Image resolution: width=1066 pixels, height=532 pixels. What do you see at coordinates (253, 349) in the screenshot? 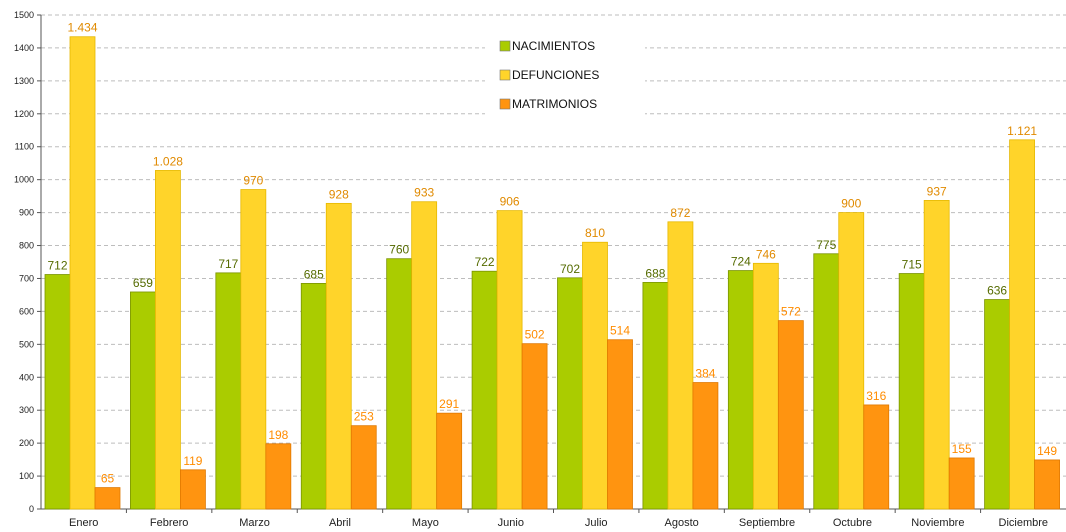
I see `bar-defunciones-marzo` at bounding box center [253, 349].